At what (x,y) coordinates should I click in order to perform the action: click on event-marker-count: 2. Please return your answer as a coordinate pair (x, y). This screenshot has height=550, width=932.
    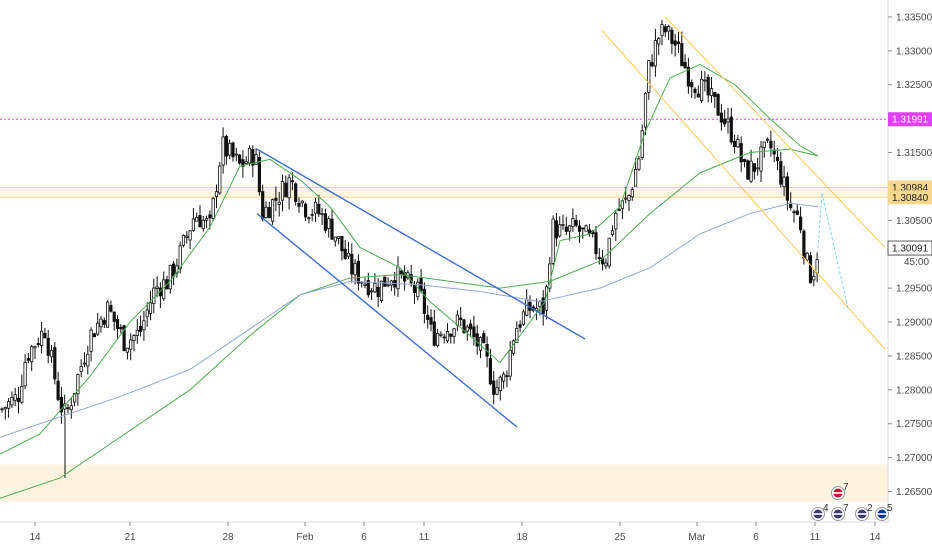
    Looking at the image, I should click on (870, 508).